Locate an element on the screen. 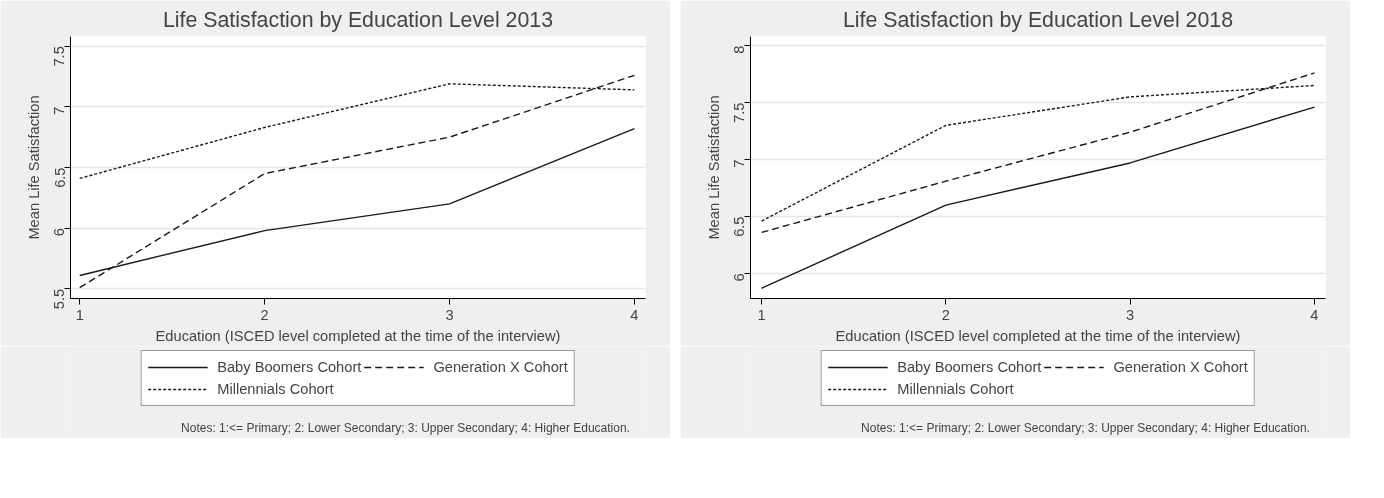  y-tick-label: 8 is located at coordinates (739, 49).